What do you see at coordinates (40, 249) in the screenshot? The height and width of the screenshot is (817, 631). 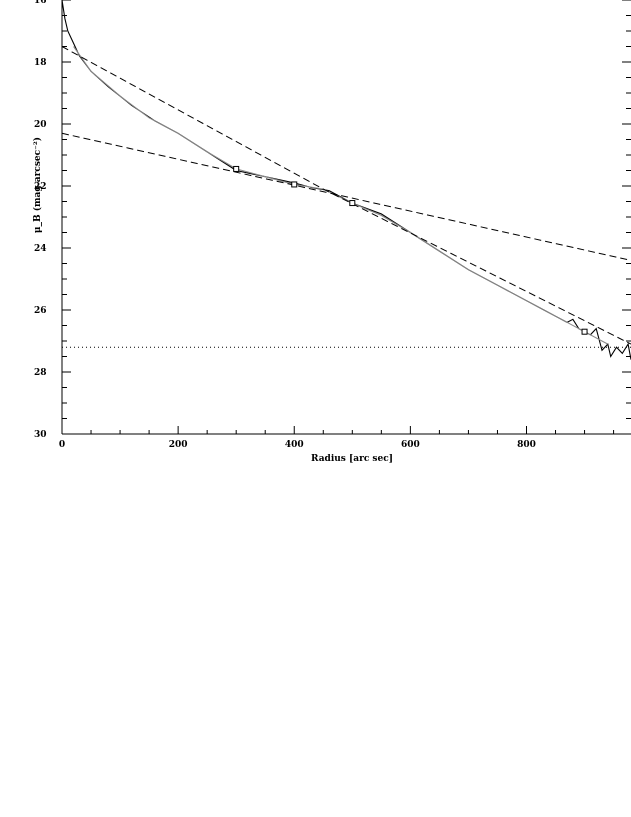 I see `y-tick-label: 24` at bounding box center [40, 249].